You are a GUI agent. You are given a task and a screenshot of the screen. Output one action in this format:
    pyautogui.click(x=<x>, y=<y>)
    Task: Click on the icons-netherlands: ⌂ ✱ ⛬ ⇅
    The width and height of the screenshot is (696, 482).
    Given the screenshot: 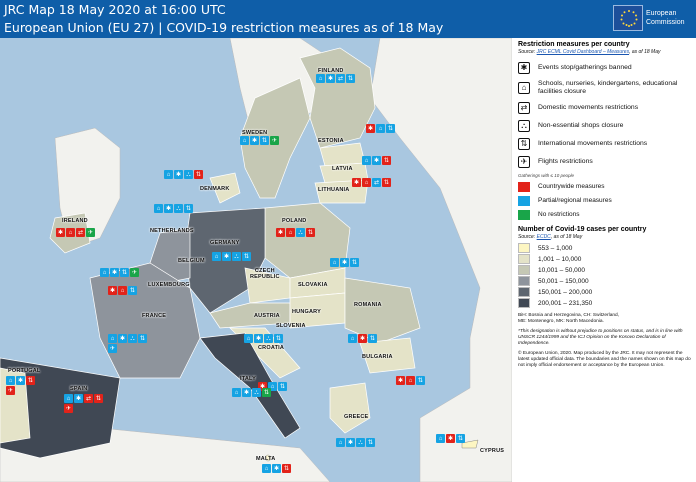 What is the action you would take?
    pyautogui.click(x=174, y=208)
    